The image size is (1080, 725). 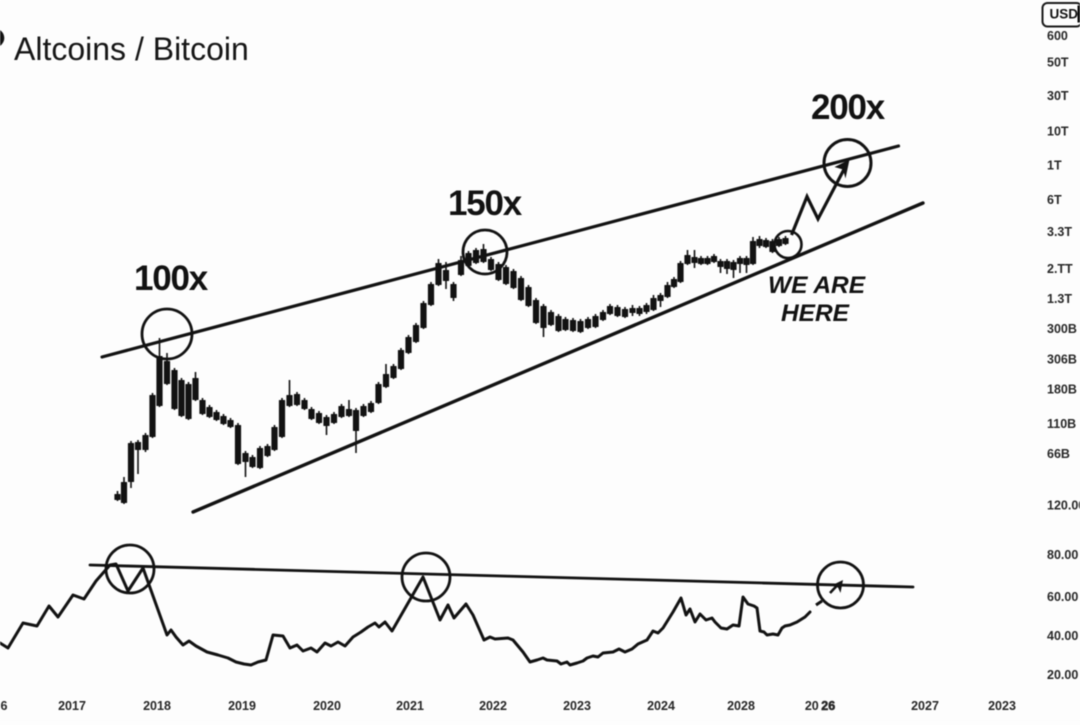 I want to click on svg-text: 66B, so click(x=1058, y=454).